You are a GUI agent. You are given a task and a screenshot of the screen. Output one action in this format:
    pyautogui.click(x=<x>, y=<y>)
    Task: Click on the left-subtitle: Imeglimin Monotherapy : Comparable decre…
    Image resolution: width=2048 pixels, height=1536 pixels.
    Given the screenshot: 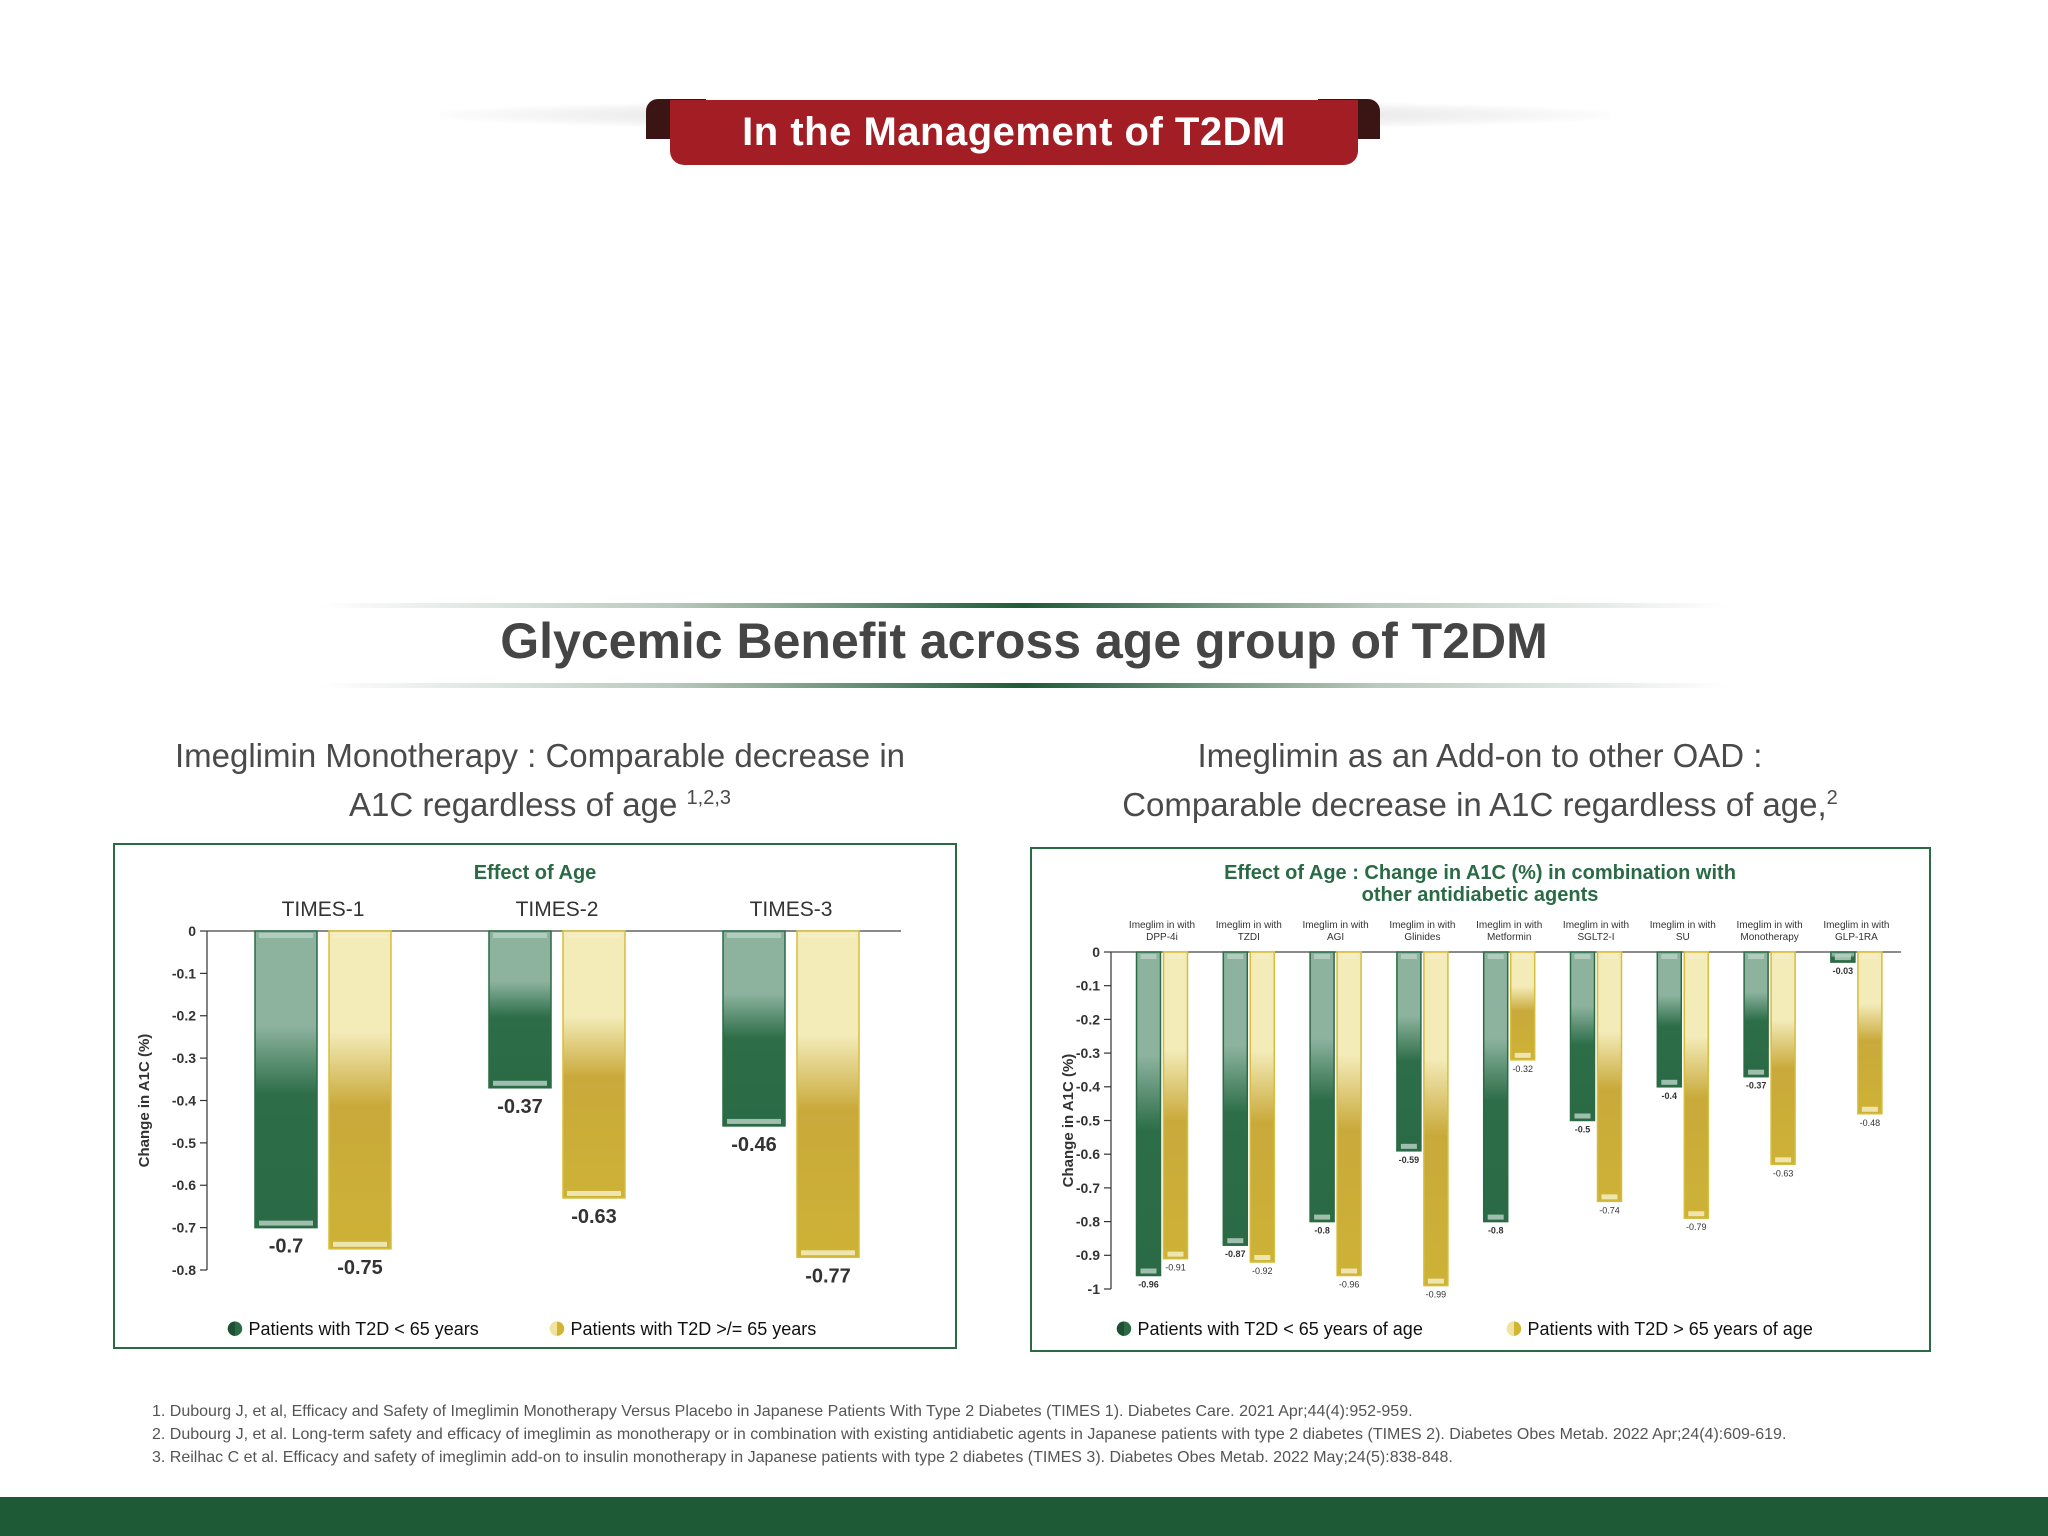 What is the action you would take?
    pyautogui.click(x=540, y=780)
    